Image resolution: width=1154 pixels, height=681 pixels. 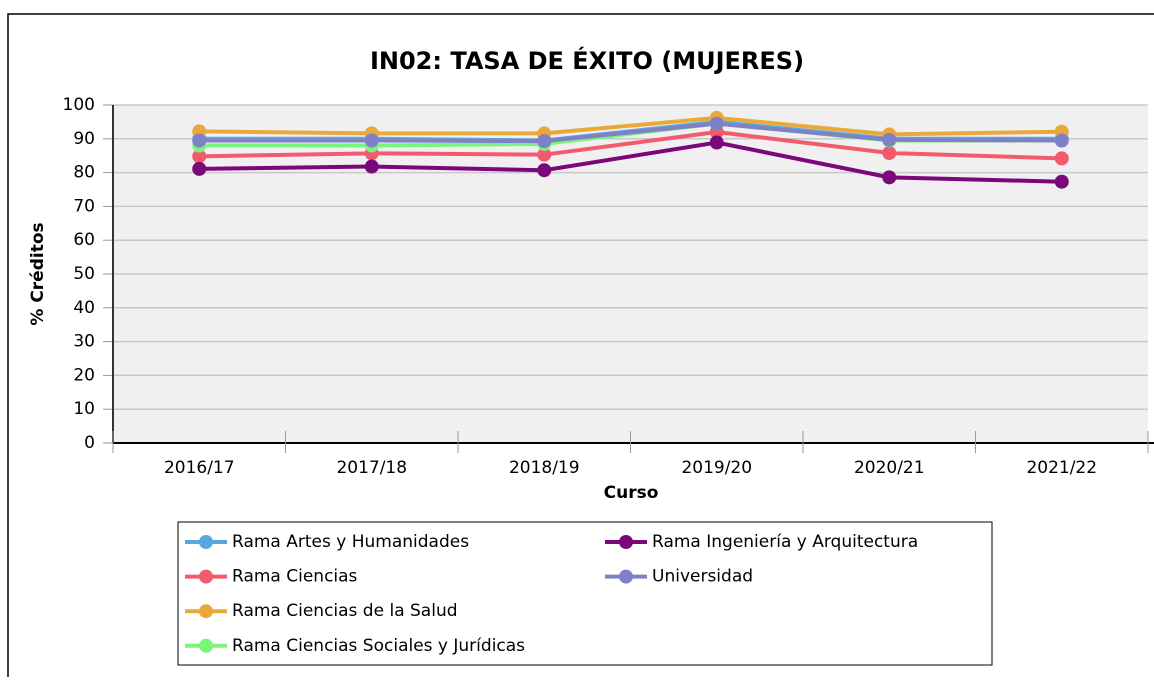 I want to click on x-tick-label: 2016/17, so click(x=199, y=468).